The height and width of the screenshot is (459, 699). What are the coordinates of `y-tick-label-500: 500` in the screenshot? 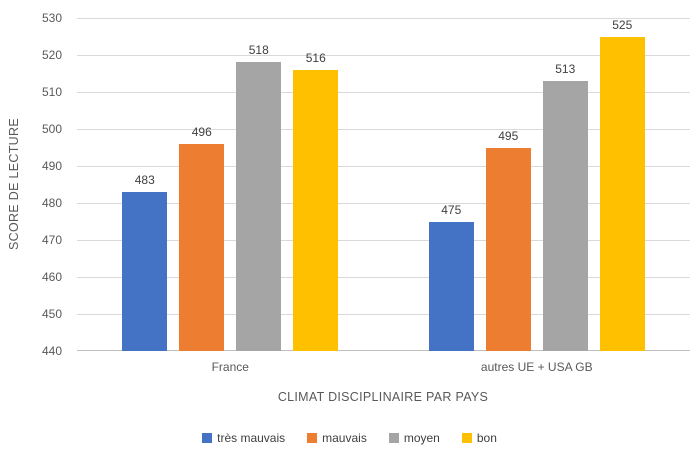 It's located at (51, 129).